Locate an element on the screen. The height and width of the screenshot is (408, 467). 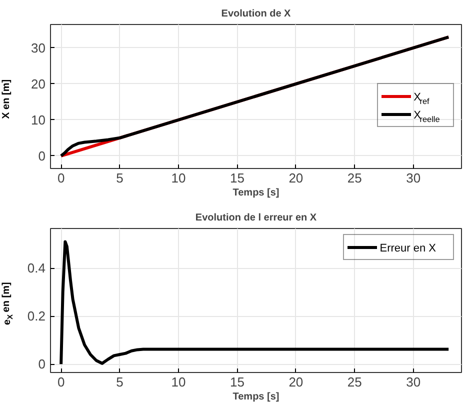
y-tick-label: 30 is located at coordinates (38, 48).